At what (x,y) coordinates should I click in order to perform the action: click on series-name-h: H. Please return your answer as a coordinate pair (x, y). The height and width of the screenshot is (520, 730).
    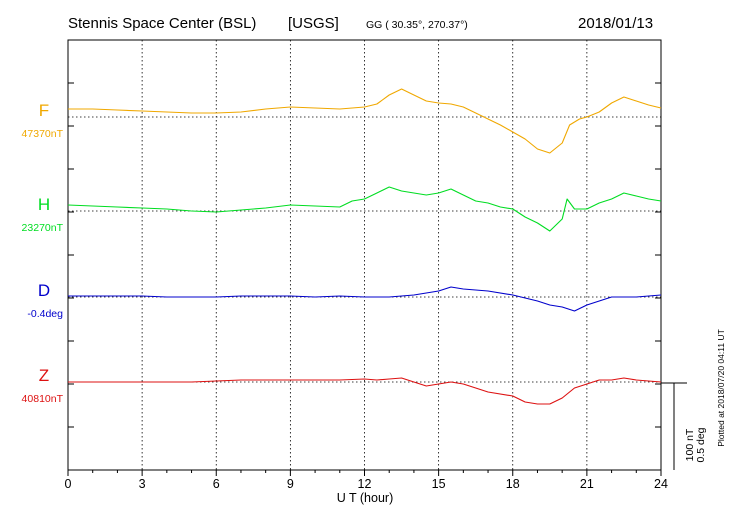
    Looking at the image, I should click on (44, 204).